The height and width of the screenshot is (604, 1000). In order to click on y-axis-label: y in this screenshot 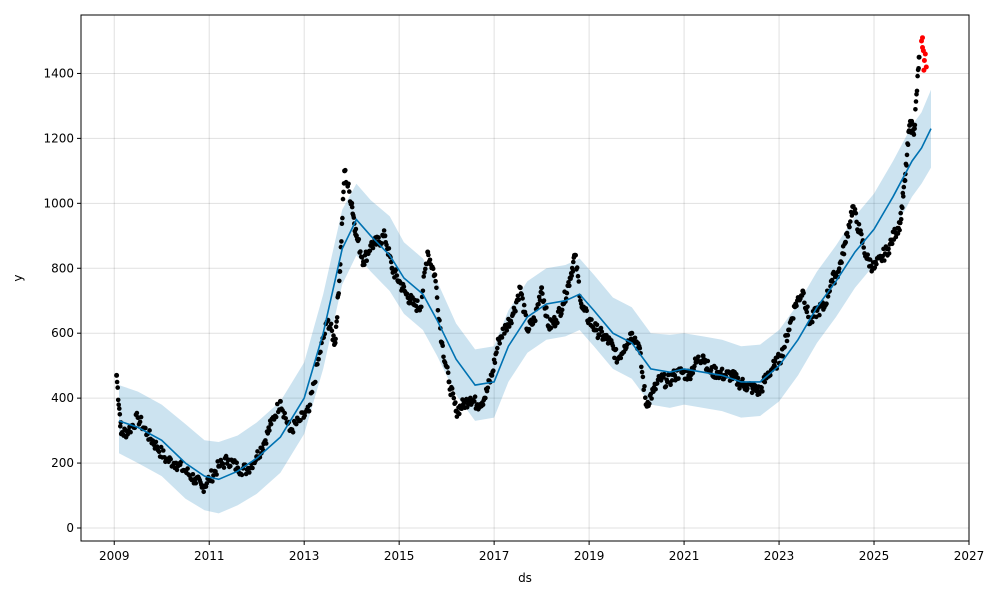, I will do `click(18, 277)`.